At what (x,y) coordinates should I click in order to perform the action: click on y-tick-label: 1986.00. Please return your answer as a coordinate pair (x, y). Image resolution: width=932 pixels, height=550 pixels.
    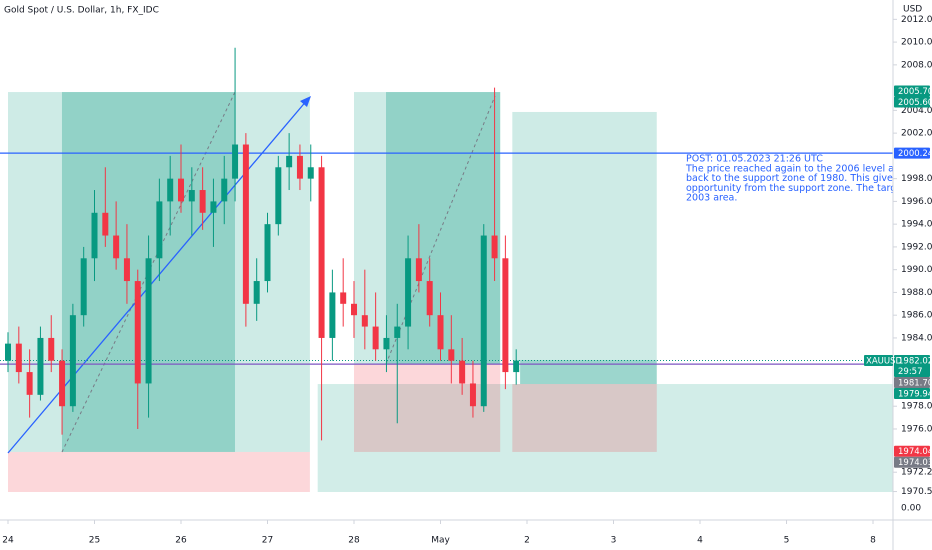
    Looking at the image, I should click on (916, 316).